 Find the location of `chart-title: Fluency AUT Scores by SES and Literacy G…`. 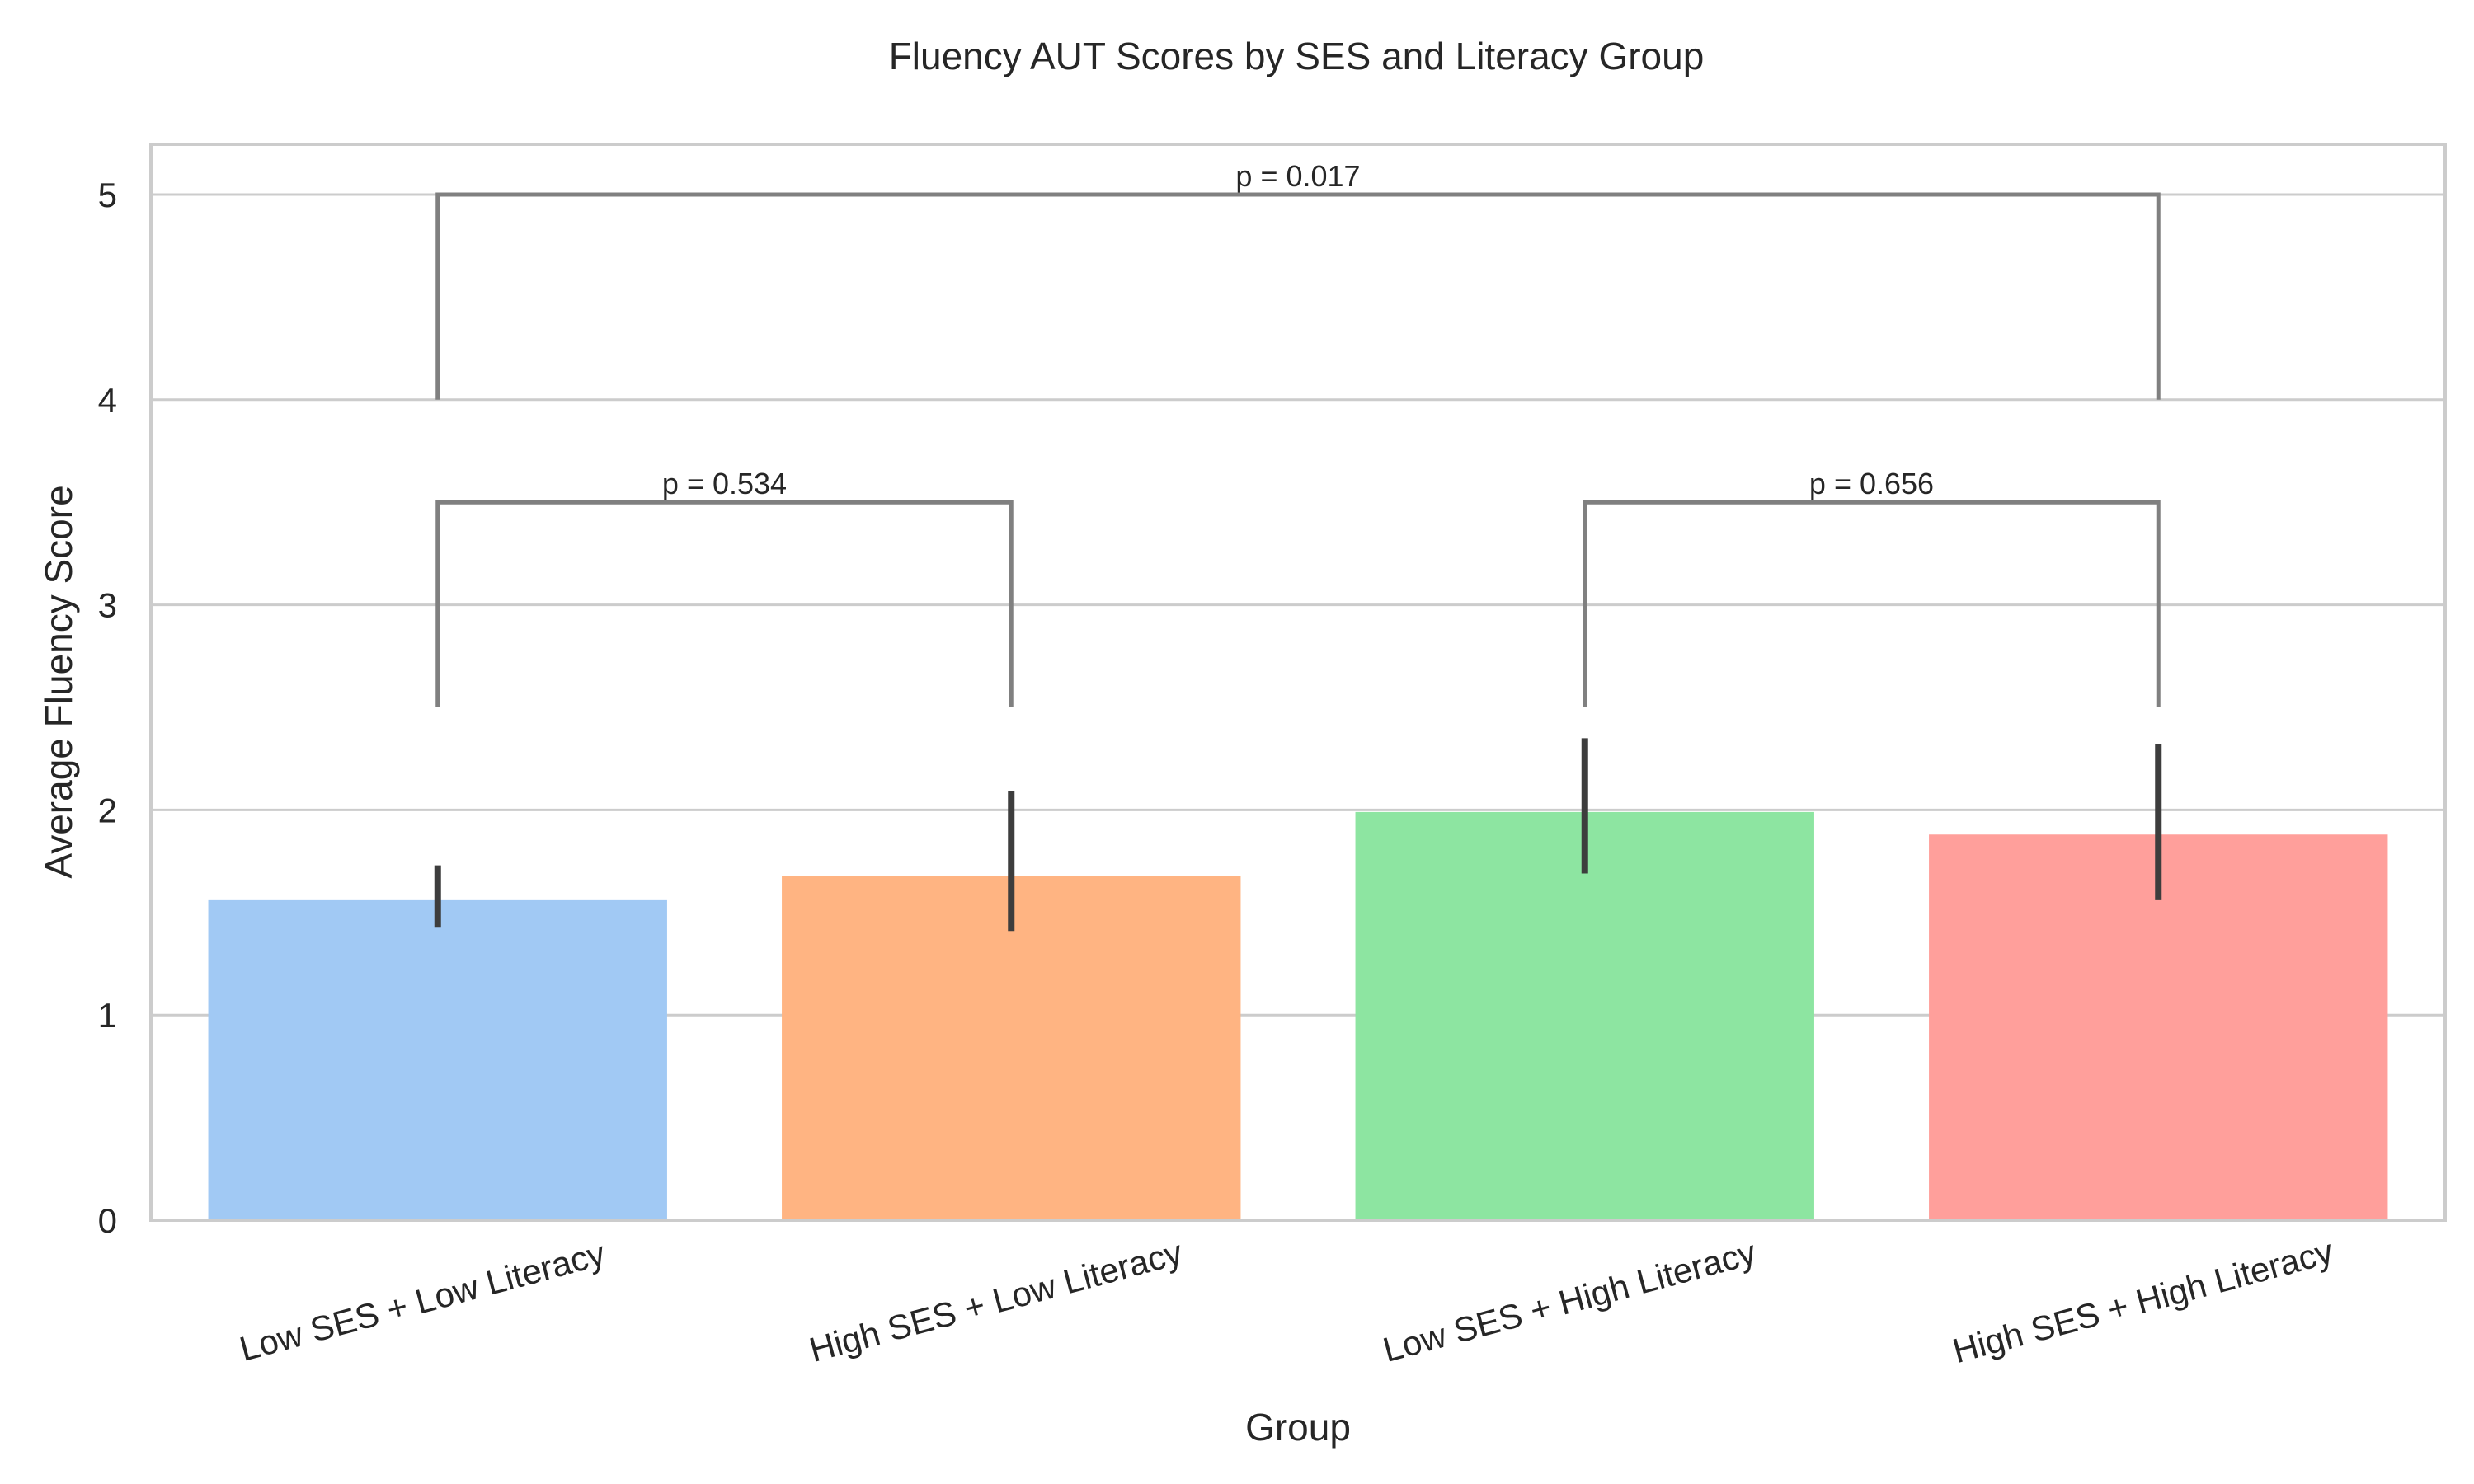

chart-title: Fluency AUT Scores by SES and Literacy G… is located at coordinates (1297, 56).